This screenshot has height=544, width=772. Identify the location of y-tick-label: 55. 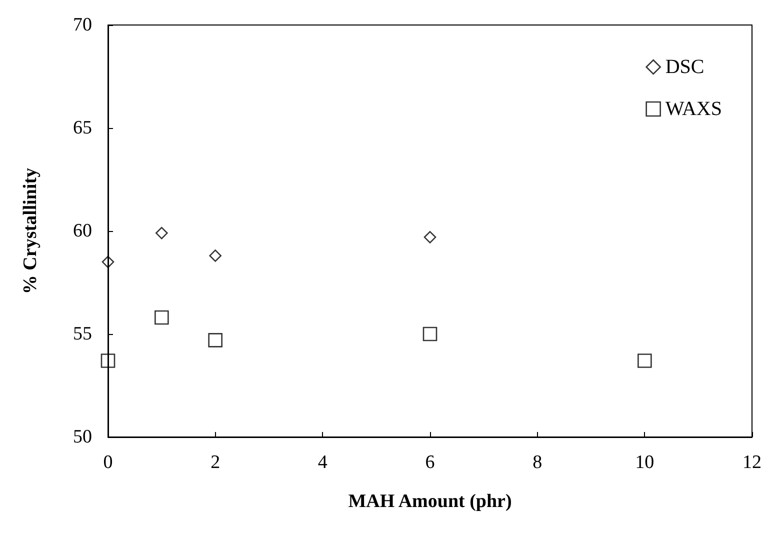
(82, 334).